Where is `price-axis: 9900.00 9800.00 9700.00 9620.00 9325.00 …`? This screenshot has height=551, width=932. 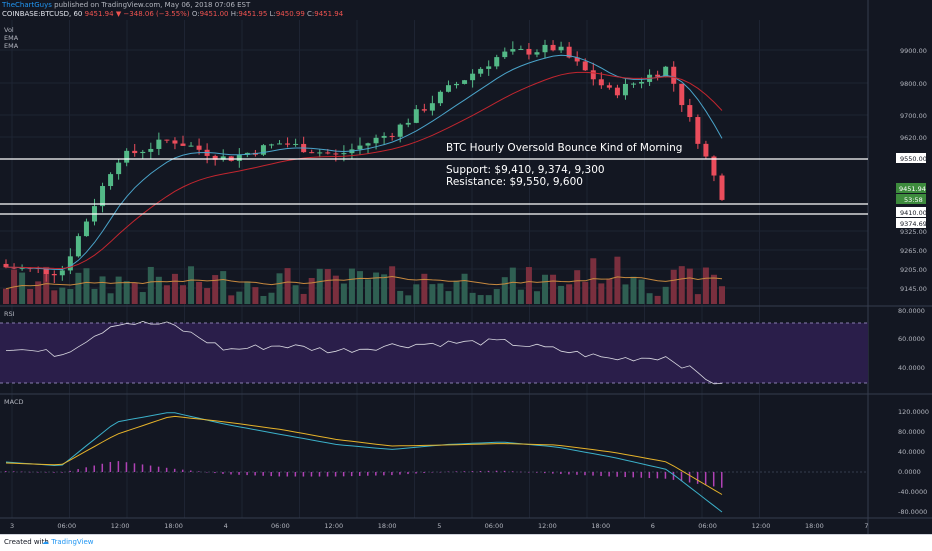 price-axis: 9900.00 9800.00 9700.00 9620.00 9325.00 … is located at coordinates (913, 170).